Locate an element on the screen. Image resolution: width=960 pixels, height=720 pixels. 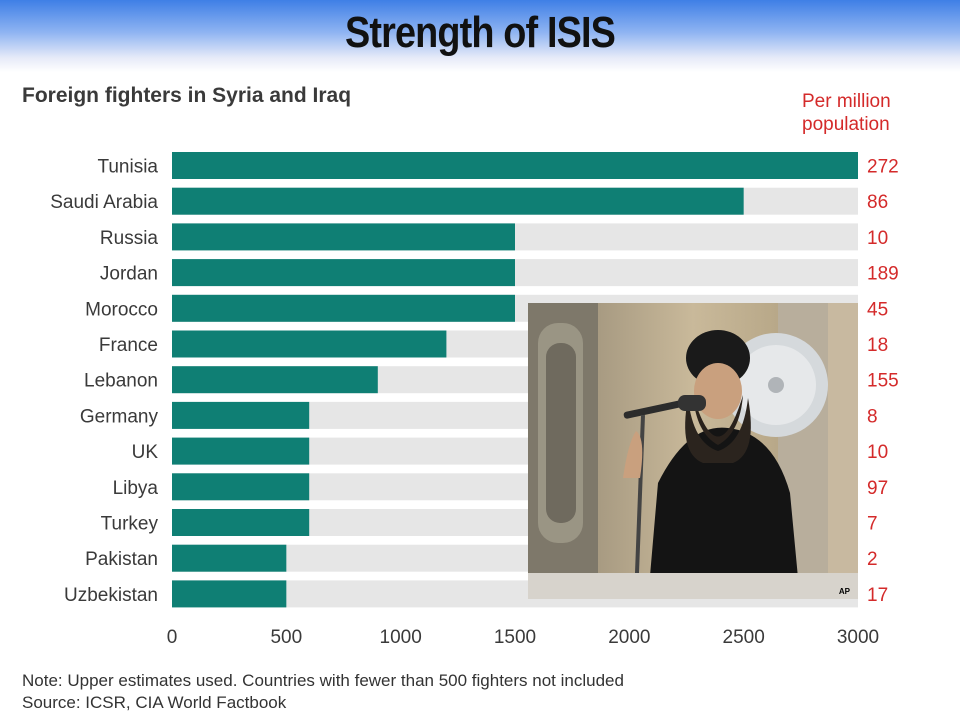
category-label: Turkey is located at coordinates (130, 524).